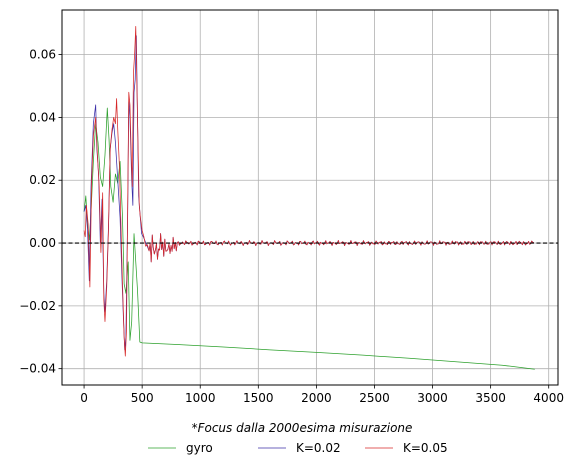 This screenshot has height=474, width=576. Describe the element at coordinates (42, 243) in the screenshot. I see `y-tick-label: 0.00` at that location.